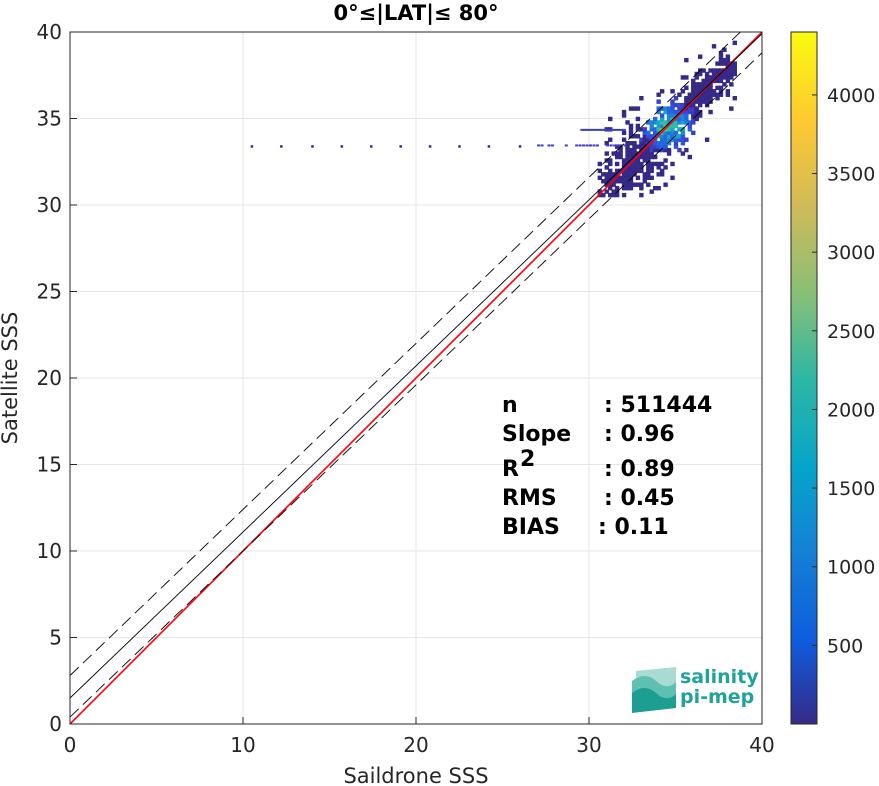 This screenshot has height=786, width=879. Describe the element at coordinates (633, 527) in the screenshot. I see `stat-value: : 0.11` at that location.